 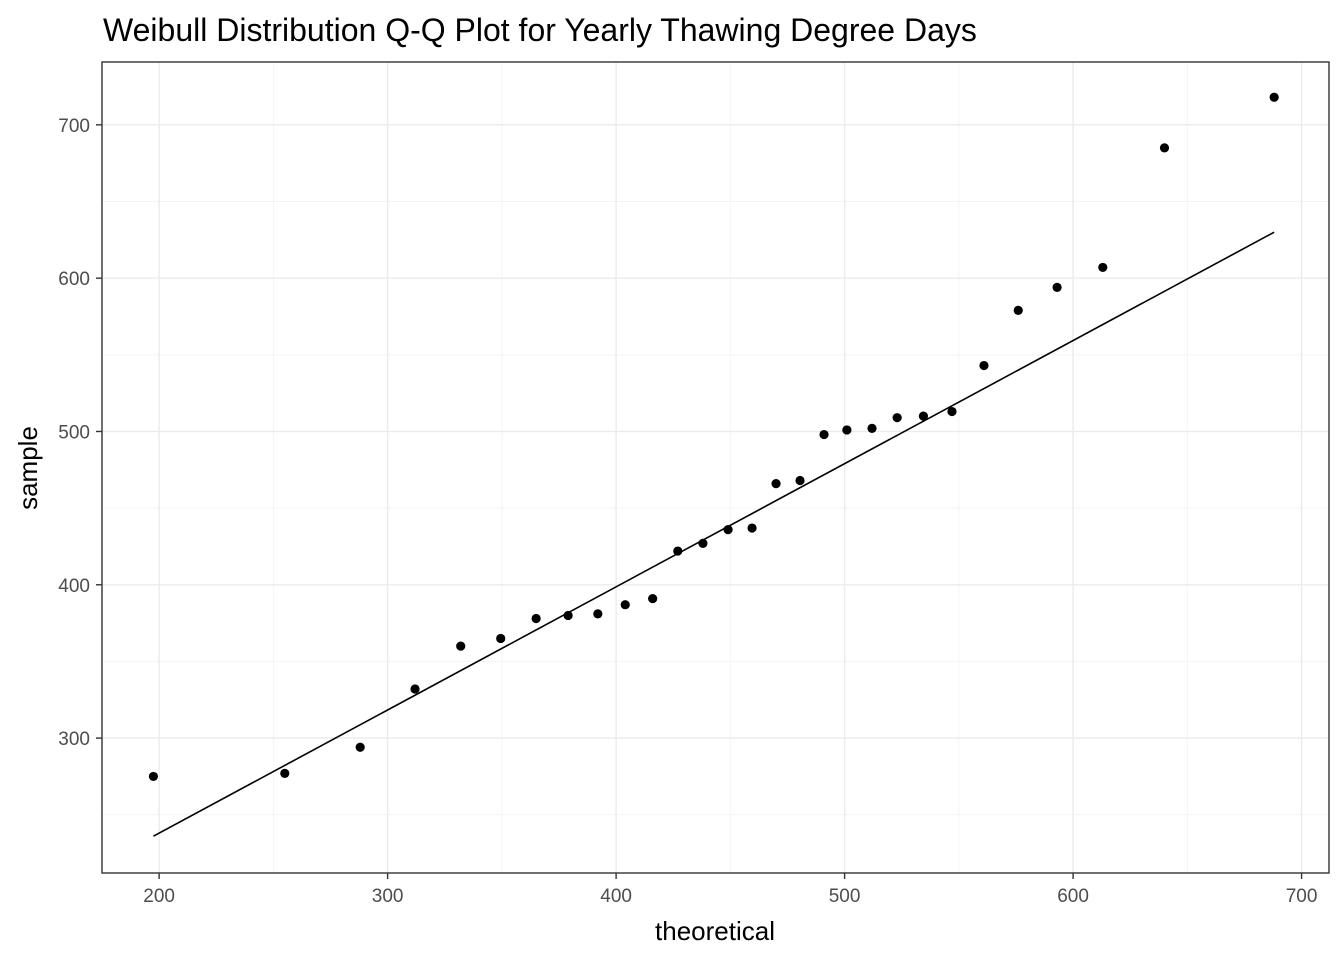 What do you see at coordinates (74, 279) in the screenshot?
I see `y-tick-label: 600` at bounding box center [74, 279].